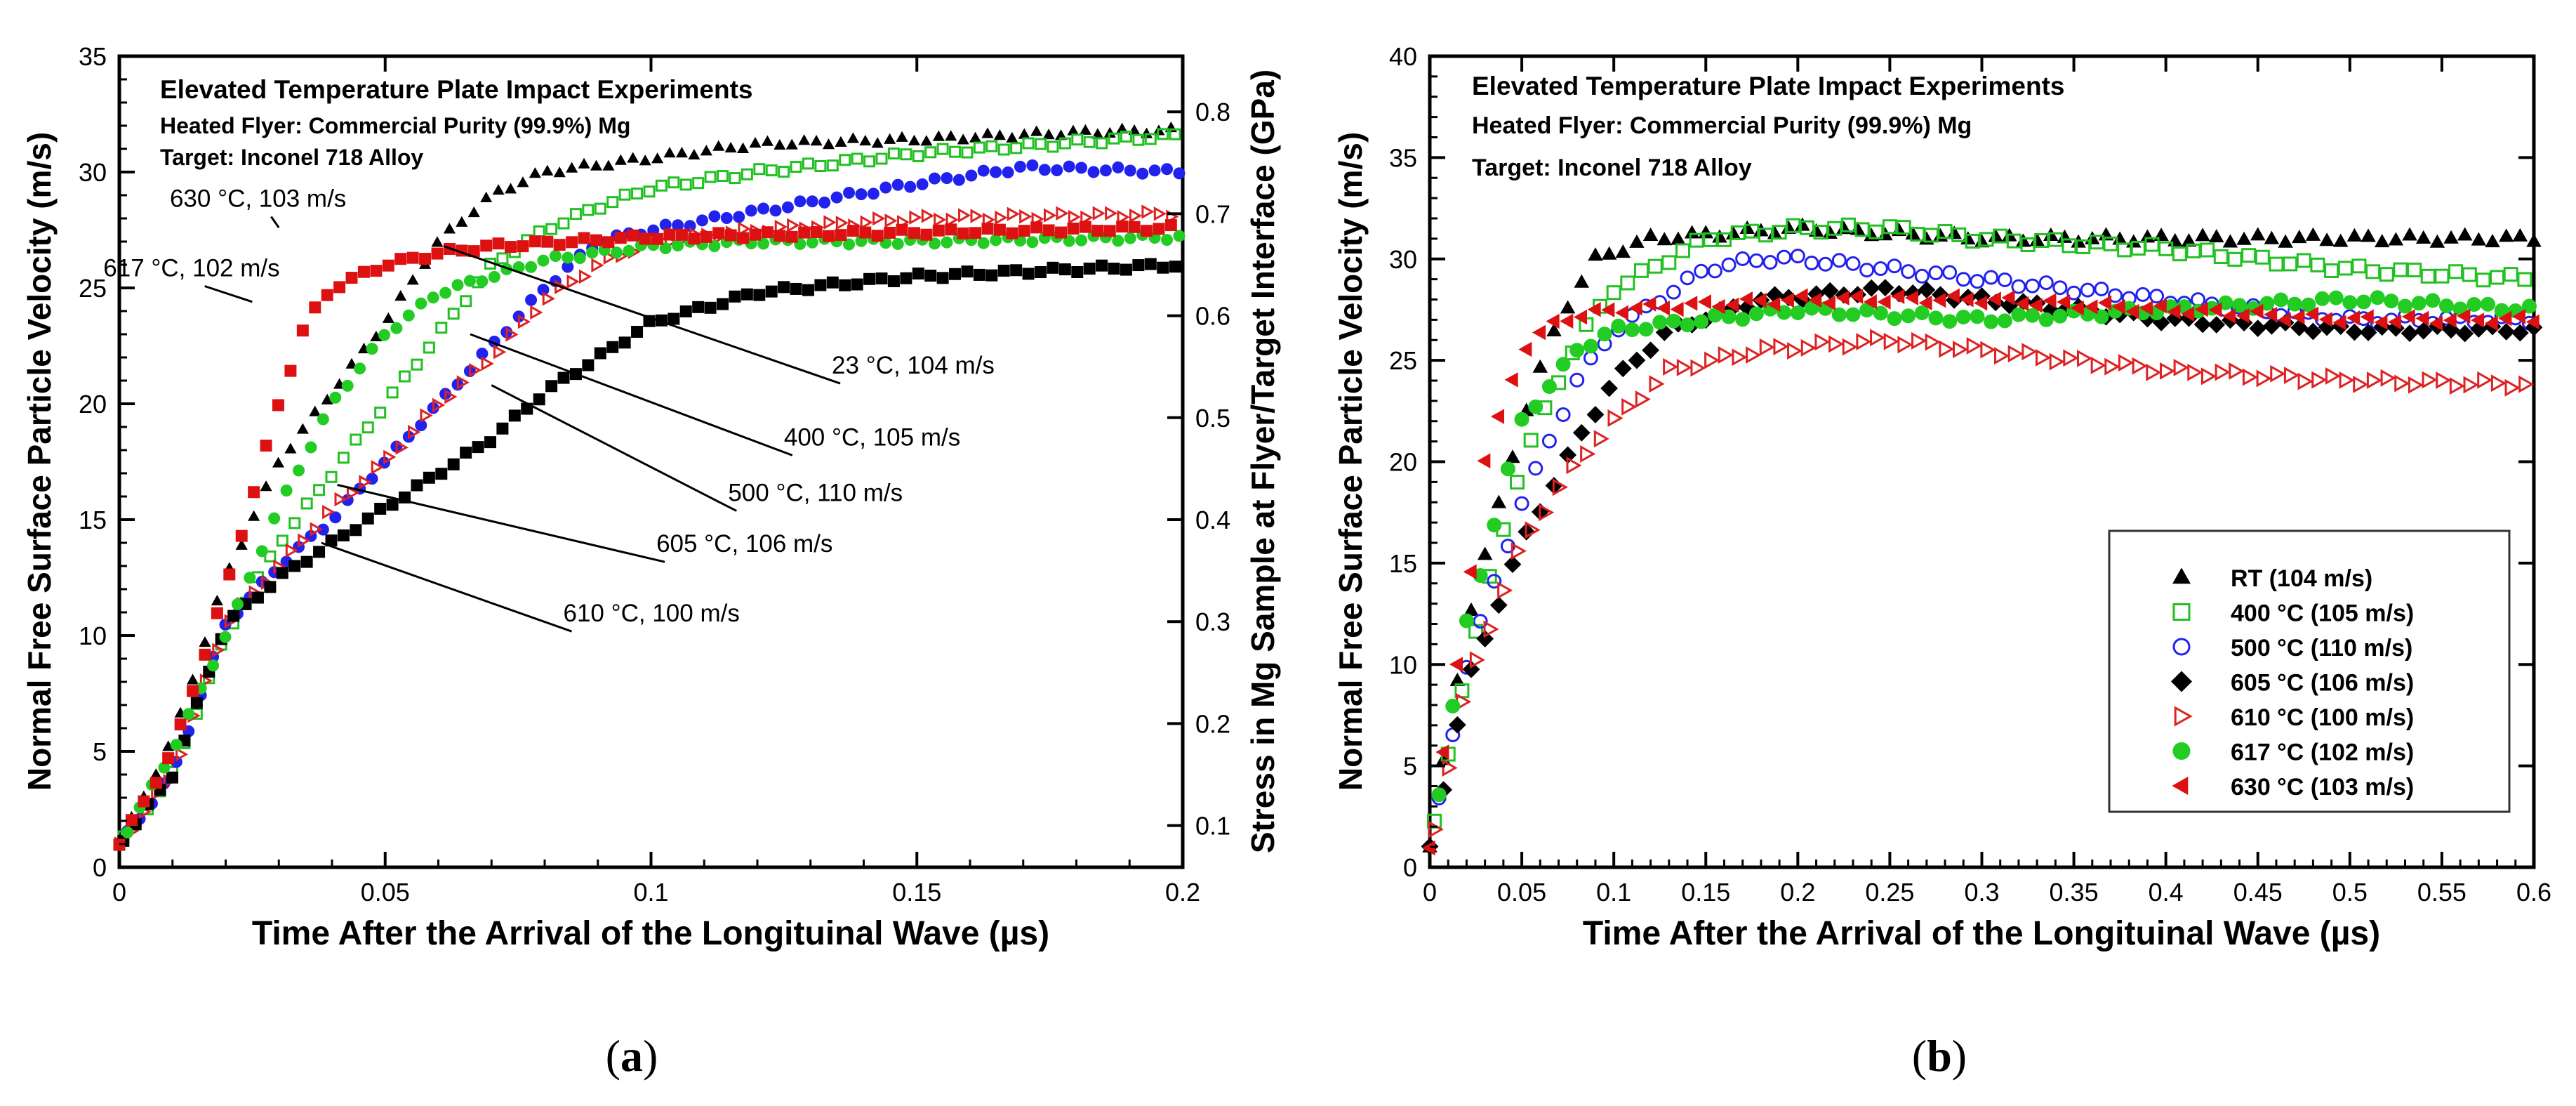 The width and height of the screenshot is (2576, 1106). Describe the element at coordinates (2323, 613) in the screenshot. I see `legend-label: 400 °C (105 m/s)` at that location.